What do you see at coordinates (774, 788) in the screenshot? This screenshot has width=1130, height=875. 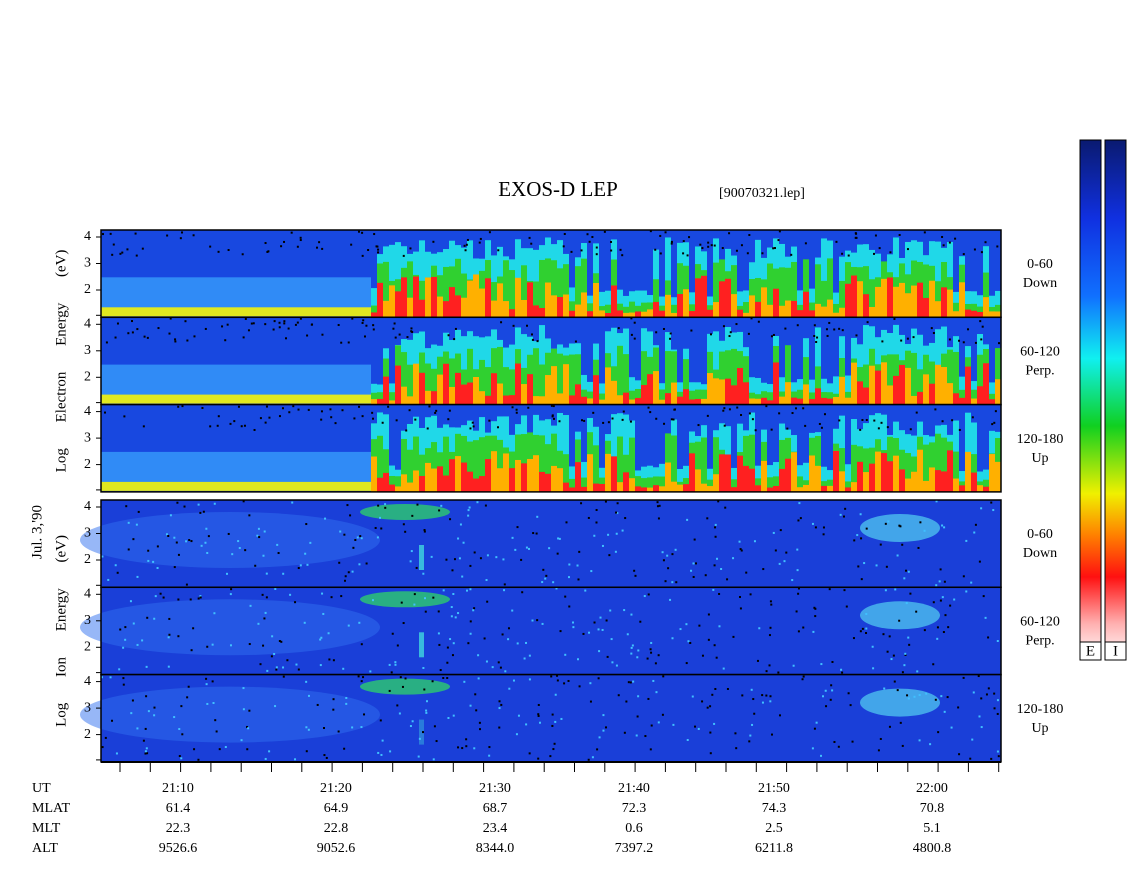 I see `row-value: 21:50` at bounding box center [774, 788].